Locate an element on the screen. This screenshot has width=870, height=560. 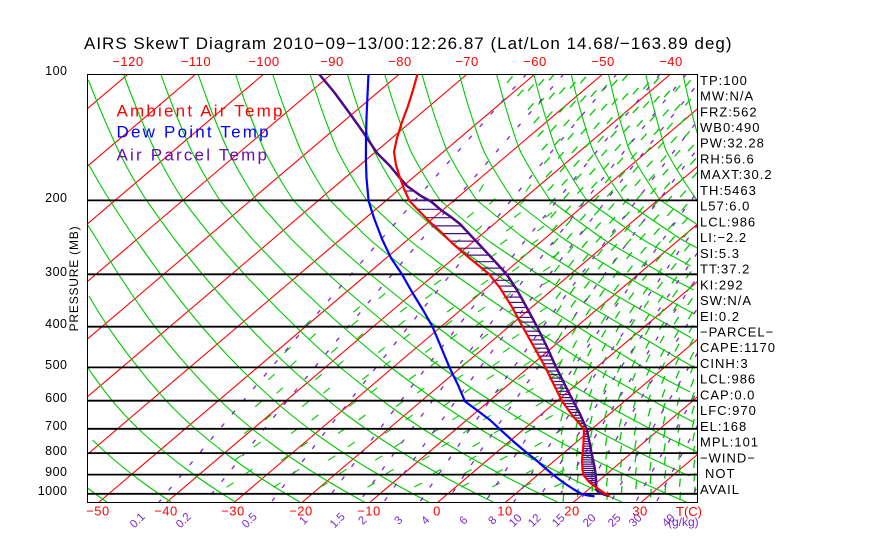
svg-text: −90 is located at coordinates (332, 61).